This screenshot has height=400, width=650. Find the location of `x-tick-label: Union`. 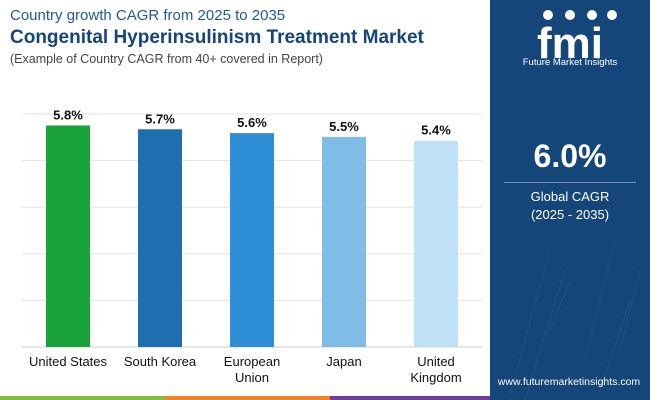

x-tick-label: Union is located at coordinates (252, 377).